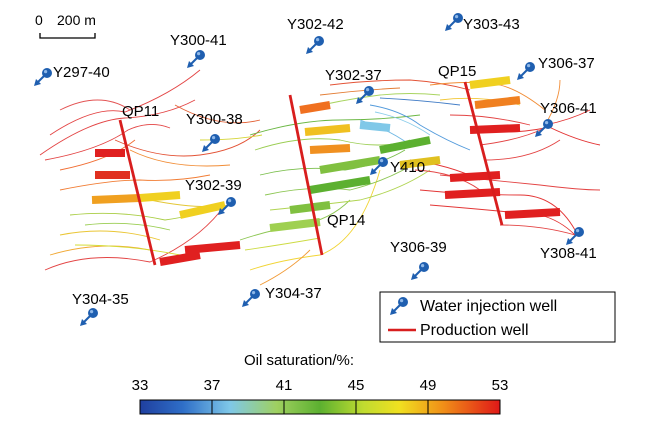  What do you see at coordinates (39, 20) in the screenshot?
I see `scale-bar-zero-label: 0` at bounding box center [39, 20].